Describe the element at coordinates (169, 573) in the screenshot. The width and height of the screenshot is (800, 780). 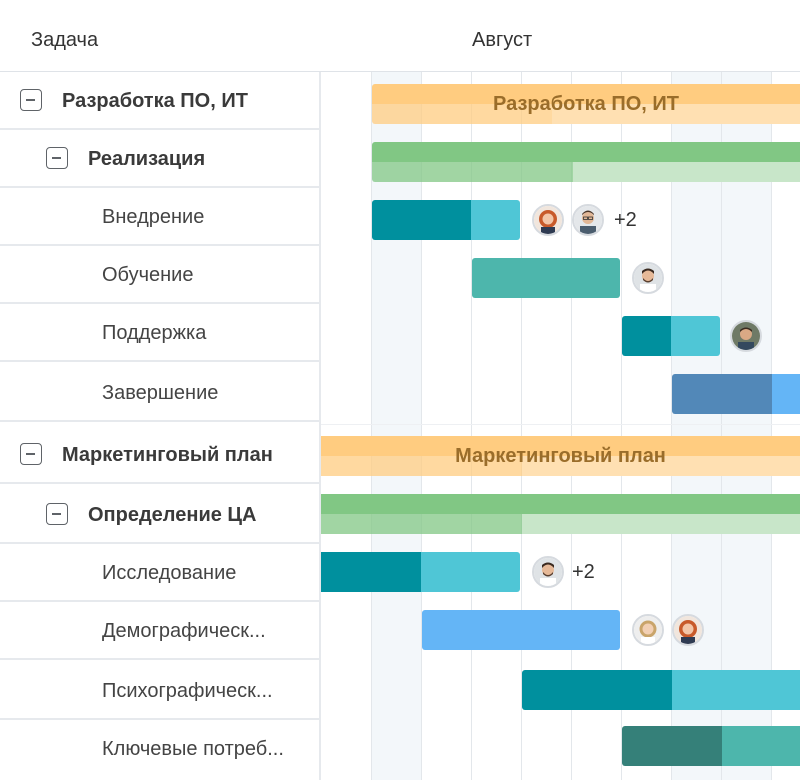
I see `task-name: Исследование` at that location.